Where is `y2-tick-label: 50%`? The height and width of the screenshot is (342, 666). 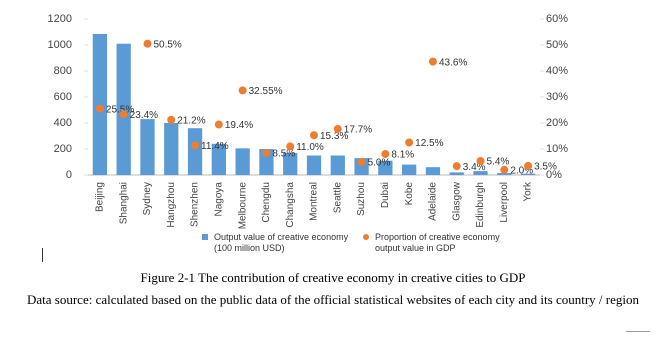 y2-tick-label: 50% is located at coordinates (557, 45).